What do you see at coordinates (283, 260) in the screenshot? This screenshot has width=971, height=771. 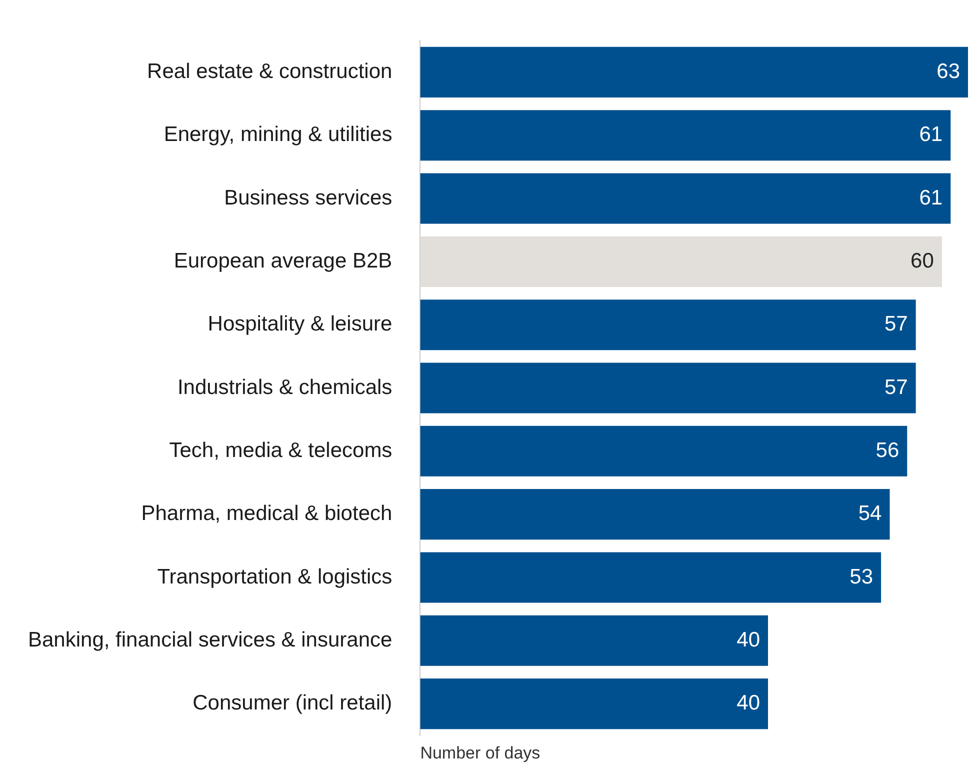 I see `y-tick-label: European average B2B` at bounding box center [283, 260].